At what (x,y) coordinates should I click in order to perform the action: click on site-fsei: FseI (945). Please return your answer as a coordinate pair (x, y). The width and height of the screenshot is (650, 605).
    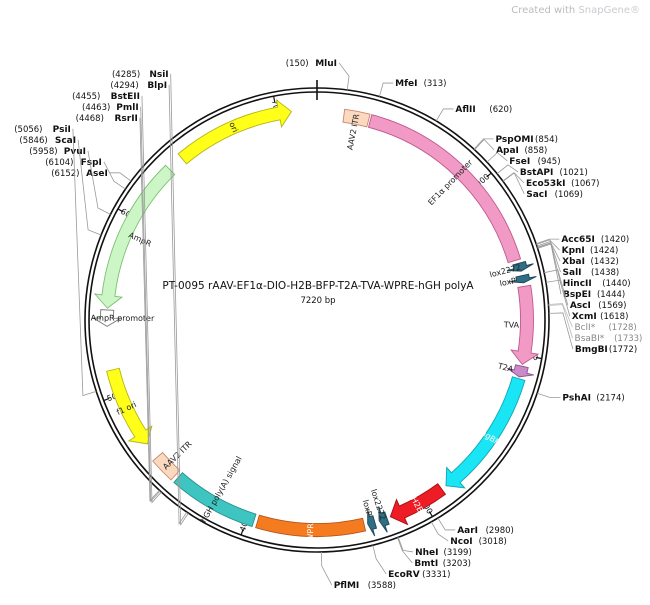
    Looking at the image, I should click on (523, 159).